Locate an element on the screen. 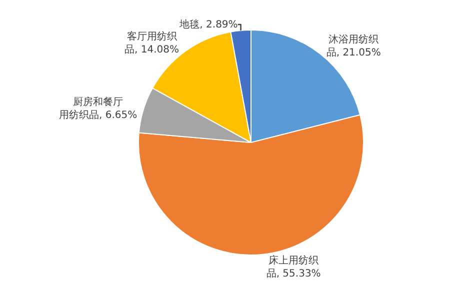  slice-label: 客厅用纺织品, 14.08% is located at coordinates (152, 43).